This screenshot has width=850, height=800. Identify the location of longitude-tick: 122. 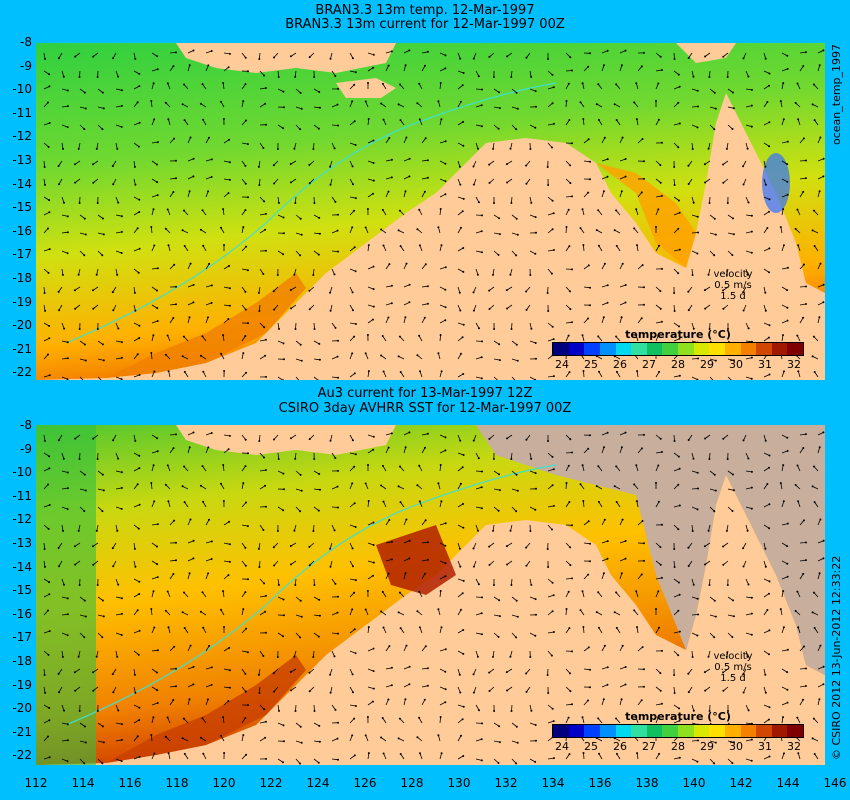
(271, 783).